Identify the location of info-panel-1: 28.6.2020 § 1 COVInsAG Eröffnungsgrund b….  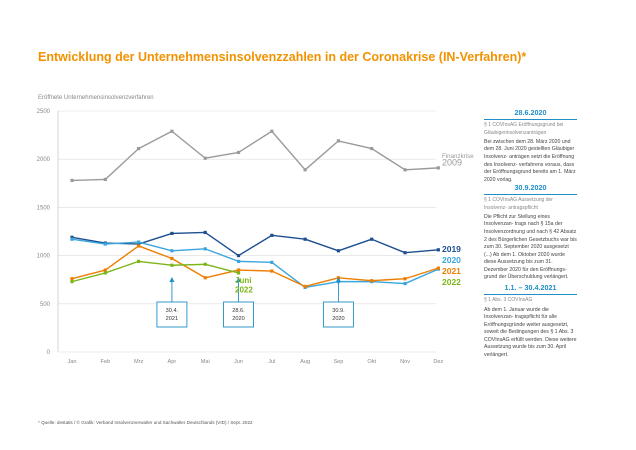
(530, 146).